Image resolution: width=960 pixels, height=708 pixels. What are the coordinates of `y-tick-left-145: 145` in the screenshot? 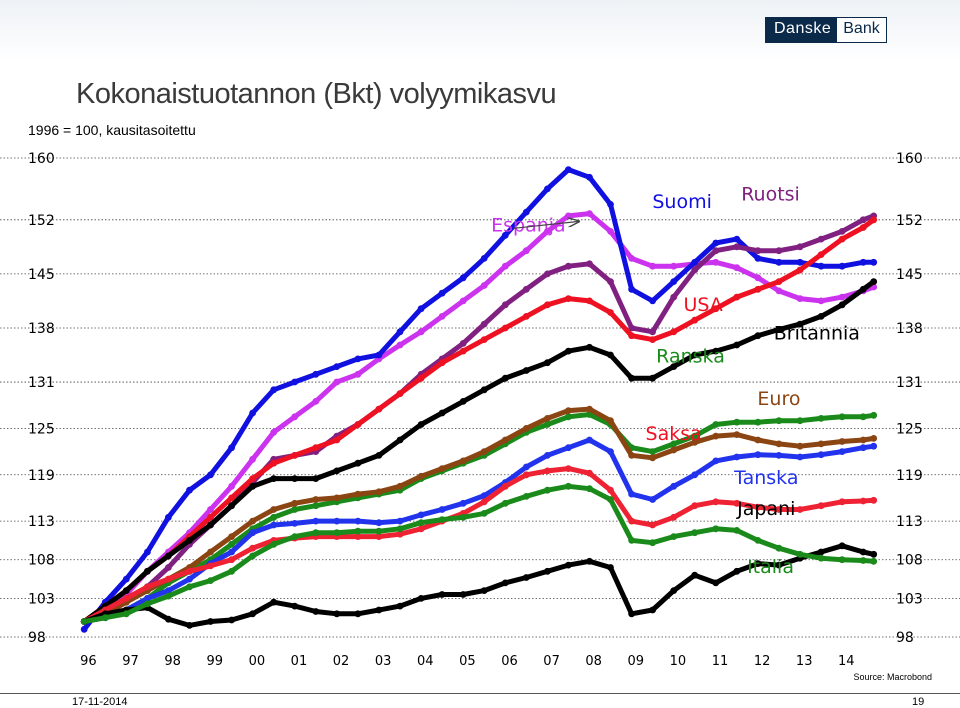 It's located at (41, 275).